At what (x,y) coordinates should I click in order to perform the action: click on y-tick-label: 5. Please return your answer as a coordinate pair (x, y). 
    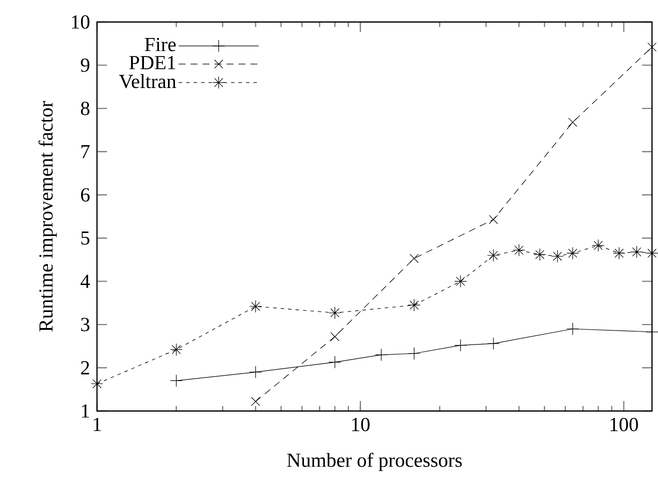
    Looking at the image, I should click on (85, 238).